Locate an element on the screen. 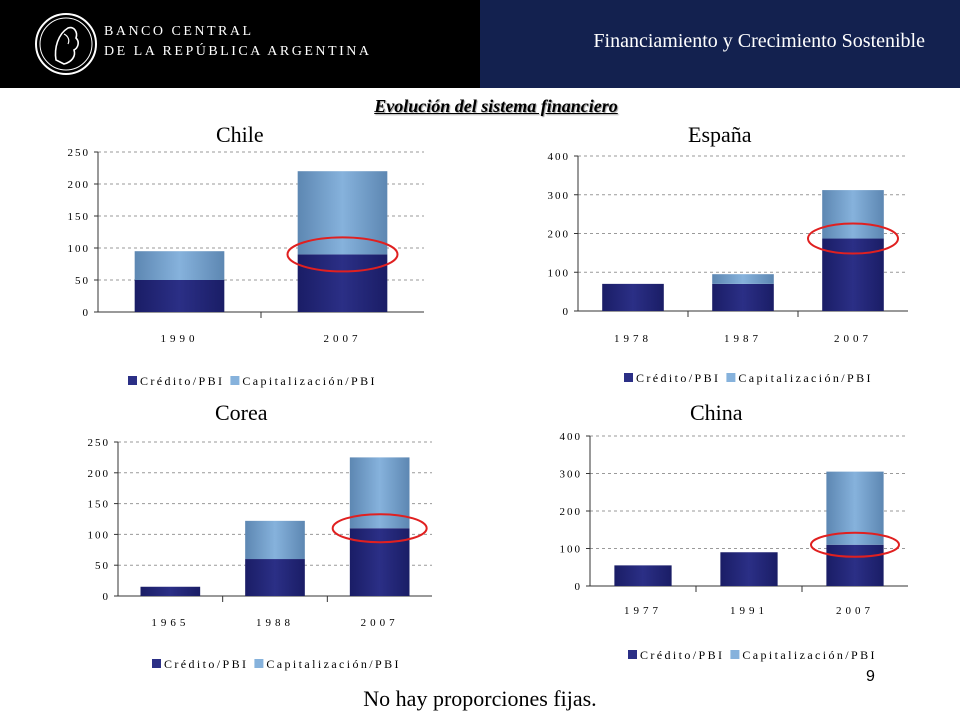 Image resolution: width=960 pixels, height=720 pixels. x-tick-label: 1990 is located at coordinates (180, 339).